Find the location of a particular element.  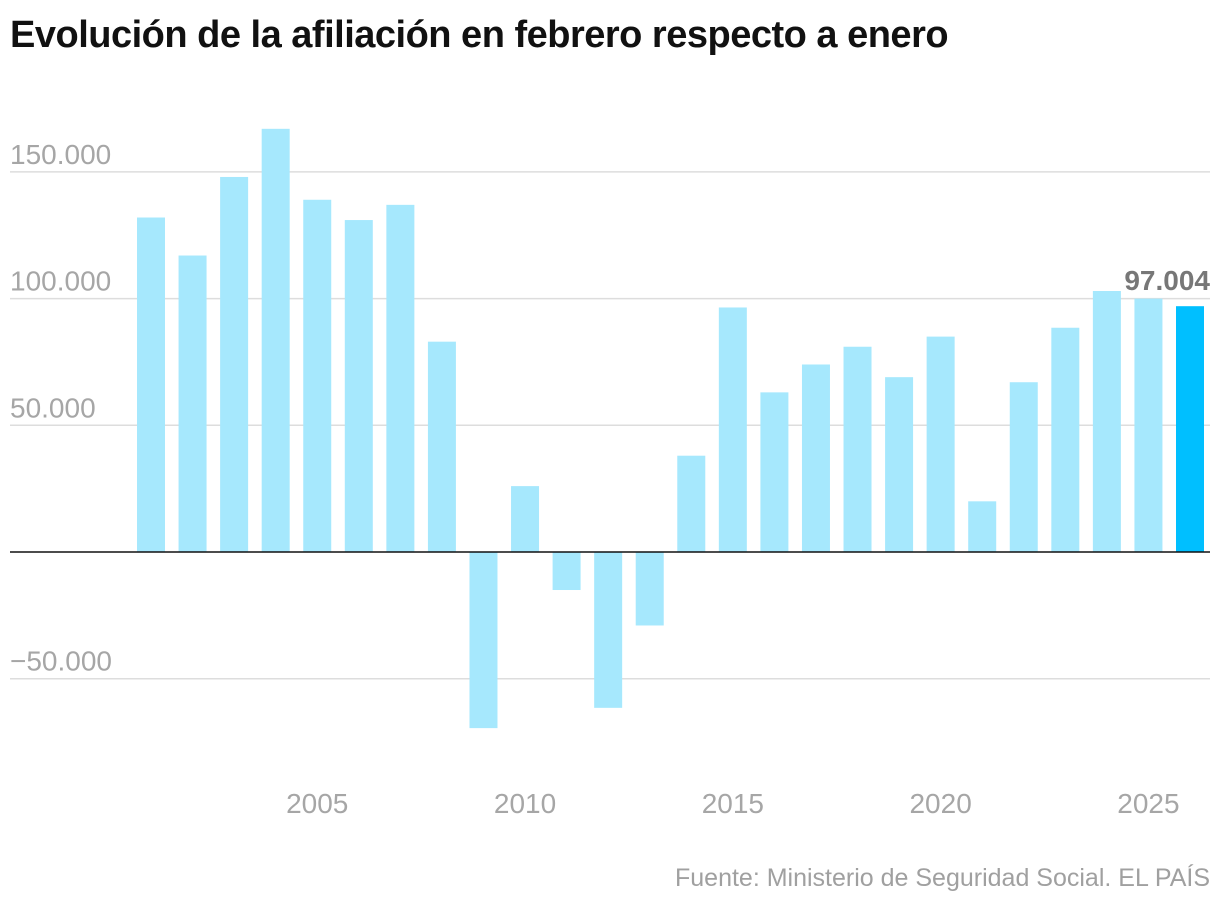

bar-2017 is located at coordinates (815, 458).